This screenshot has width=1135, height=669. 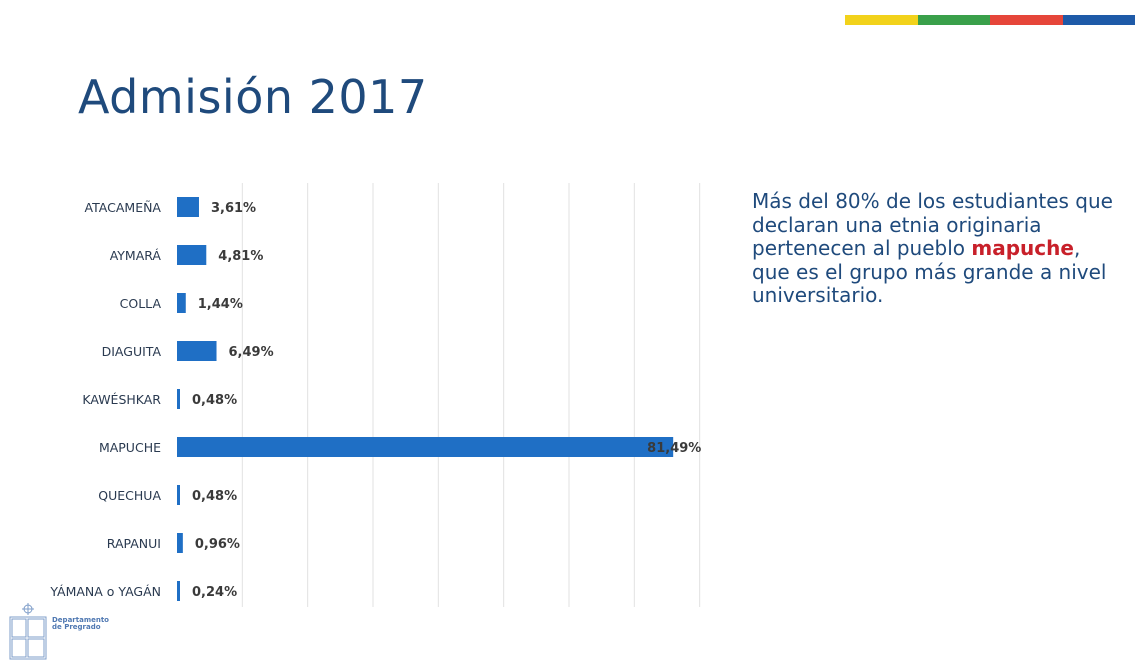 I want to click on data-label: 0,96%, so click(x=217, y=544).